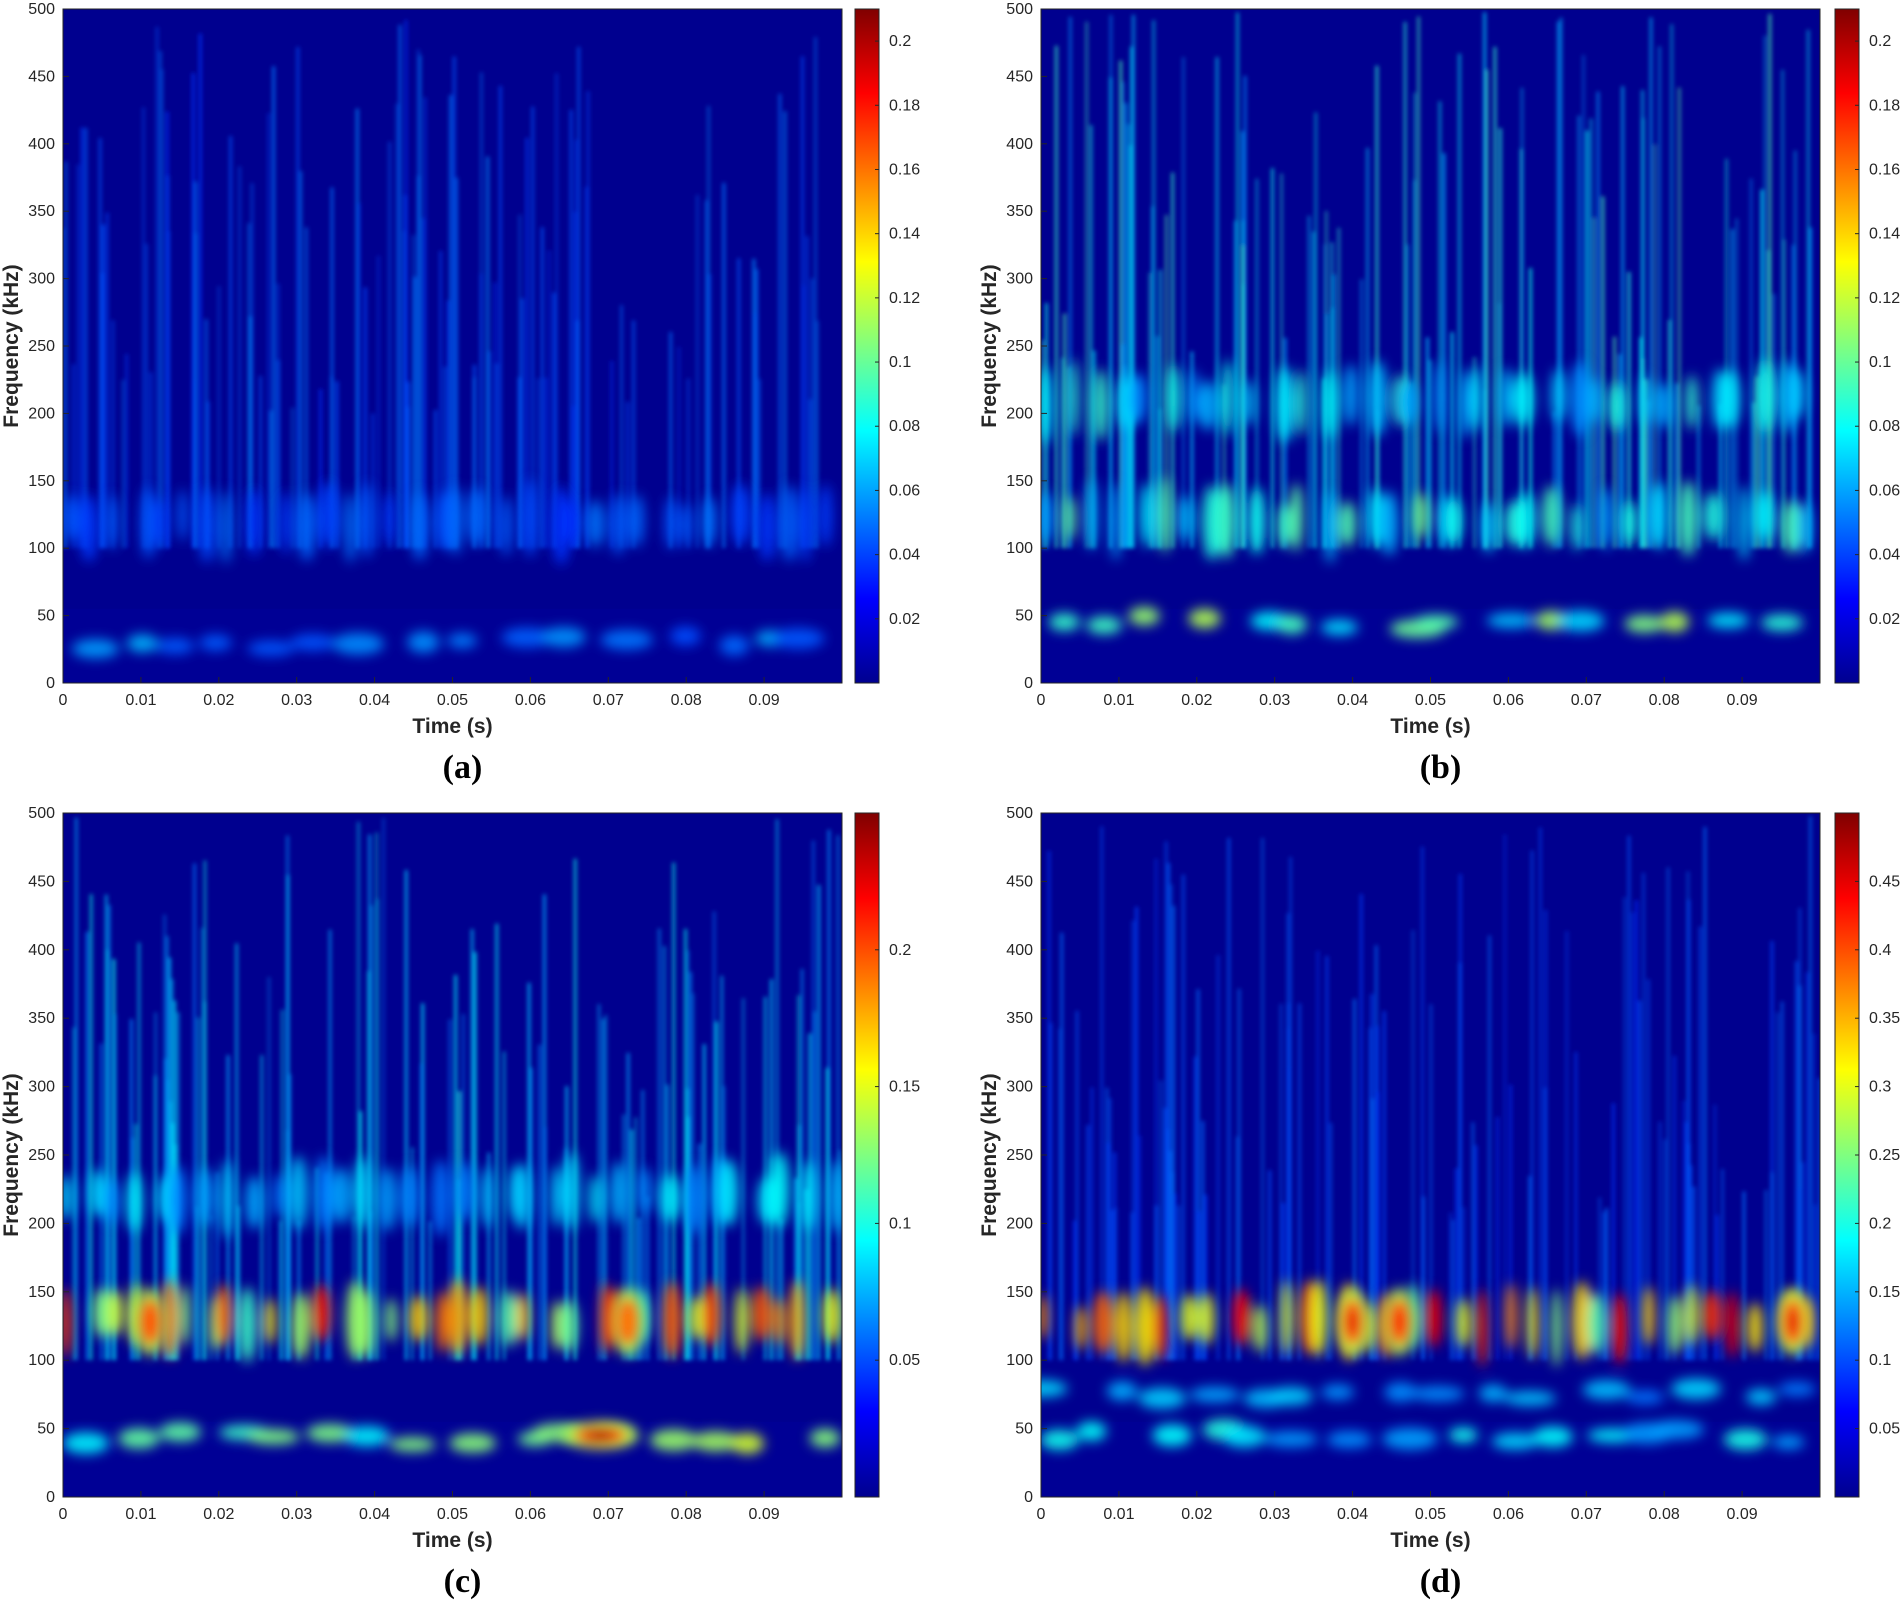  Describe the element at coordinates (41, 548) in the screenshot. I see `y-tick-label: 100` at that location.